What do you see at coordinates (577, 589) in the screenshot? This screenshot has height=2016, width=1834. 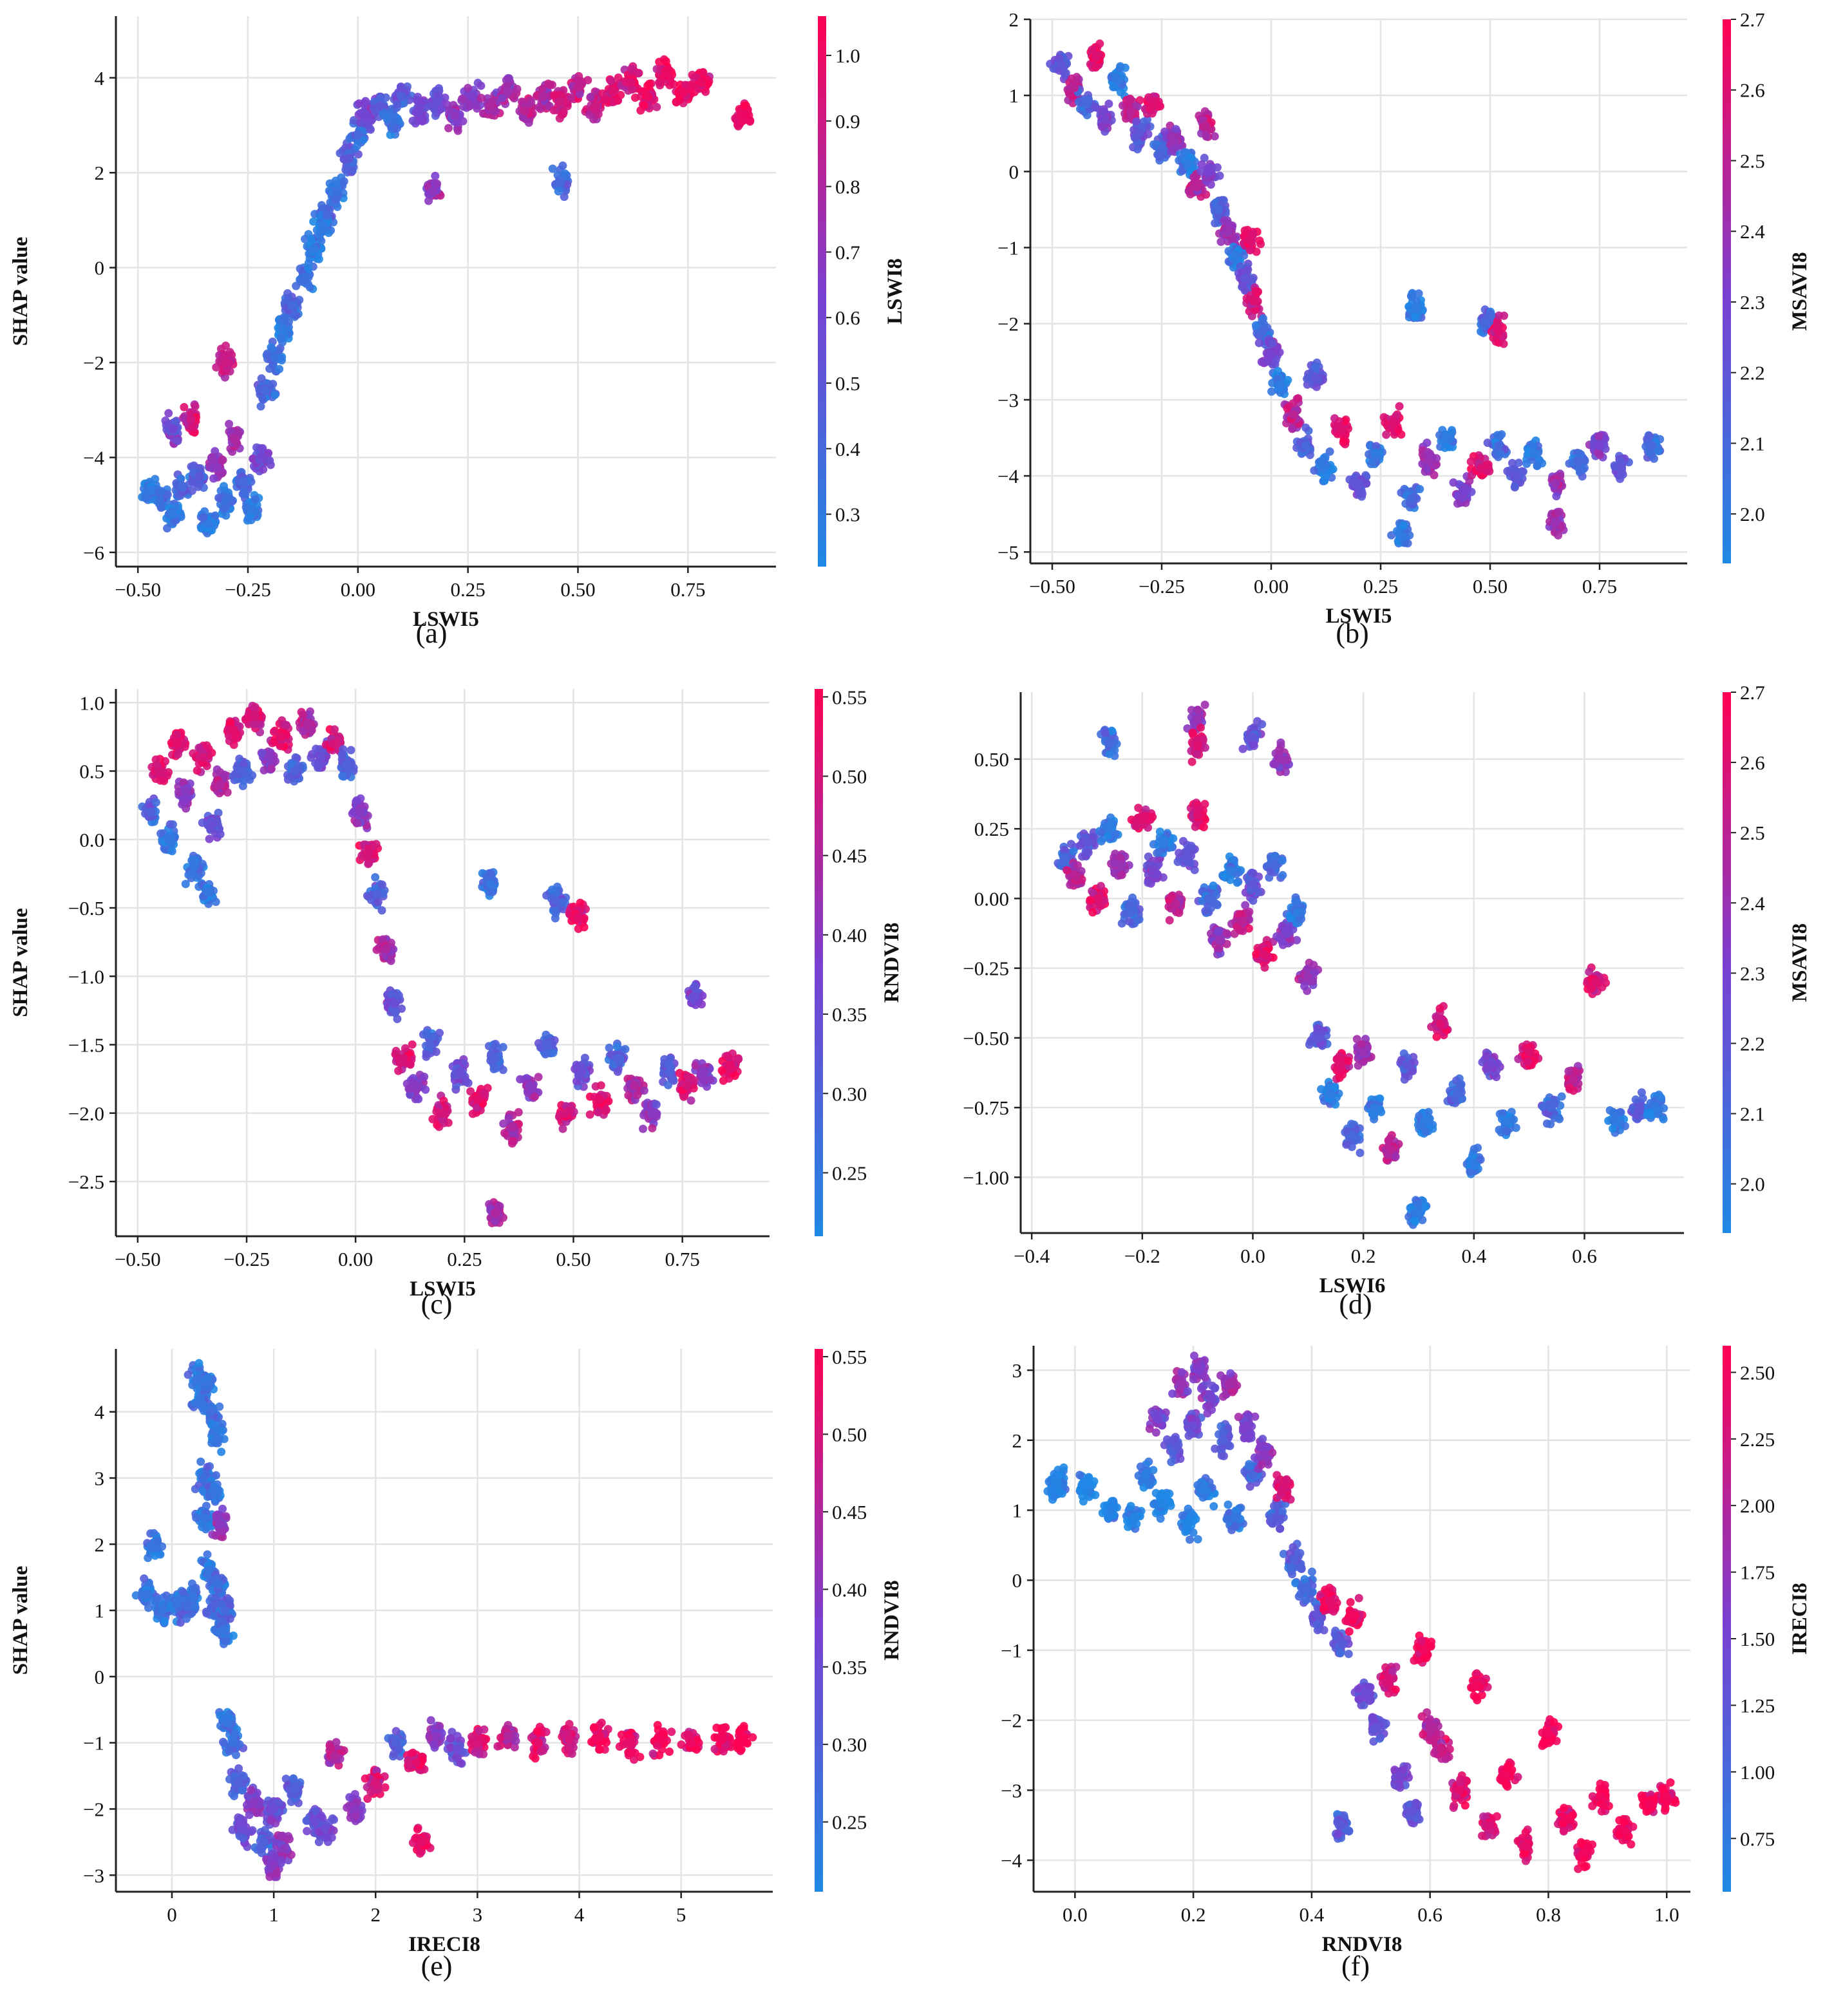 I see `x-tick-label: 0.50` at bounding box center [577, 589].